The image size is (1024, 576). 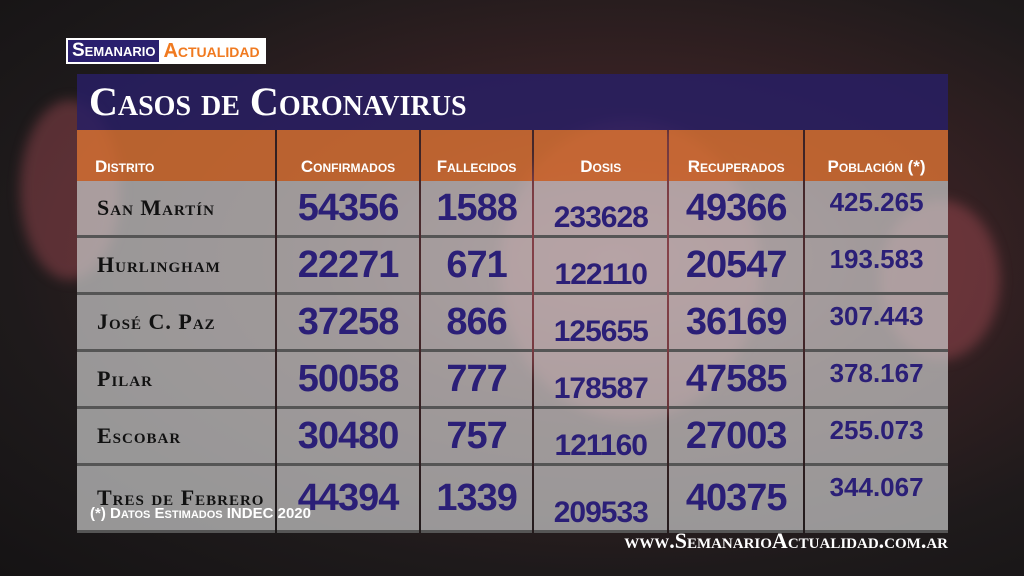 What do you see at coordinates (348, 380) in the screenshot?
I see `cell-confirmados: 50058` at bounding box center [348, 380].